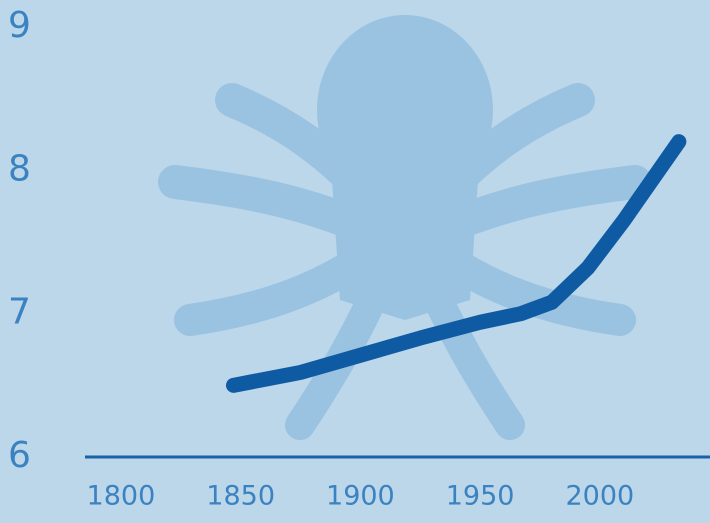 Image resolution: width=710 pixels, height=523 pixels. What do you see at coordinates (19, 25) in the screenshot?
I see `y-tick-label: 9` at bounding box center [19, 25].